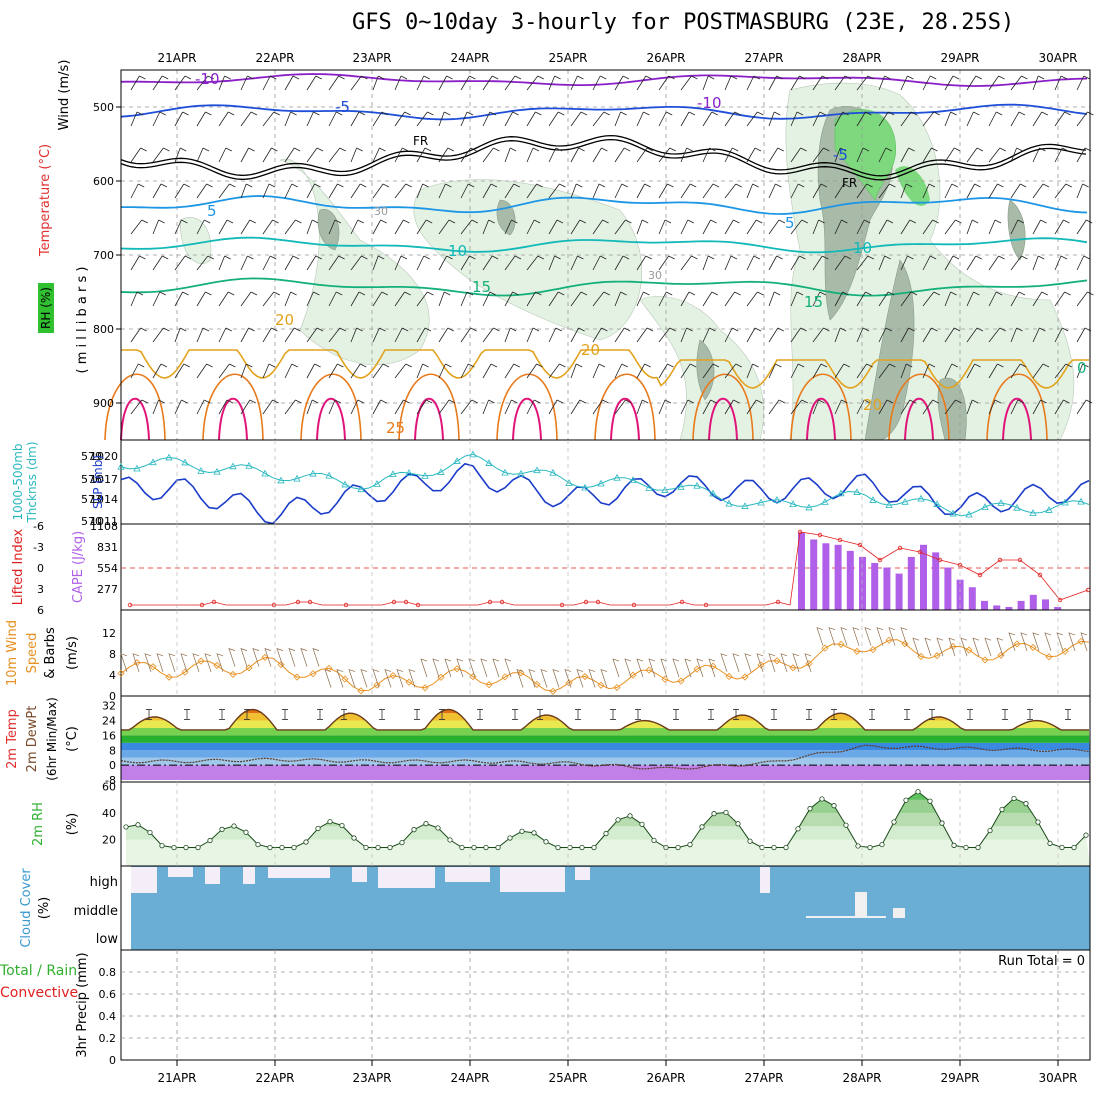  I want to click on minmax-bar, so click(932, 714).